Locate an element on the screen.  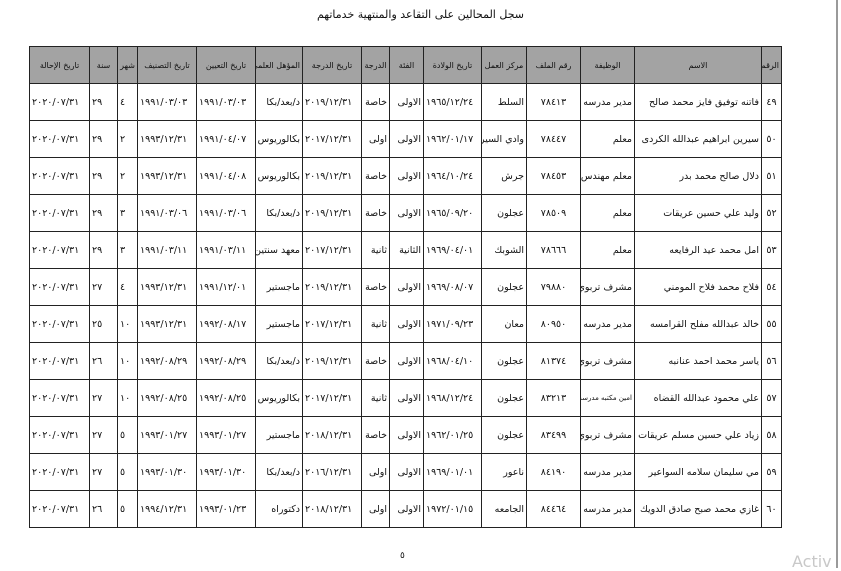
cell-number: ٥٨ is located at coordinates (771, 435).